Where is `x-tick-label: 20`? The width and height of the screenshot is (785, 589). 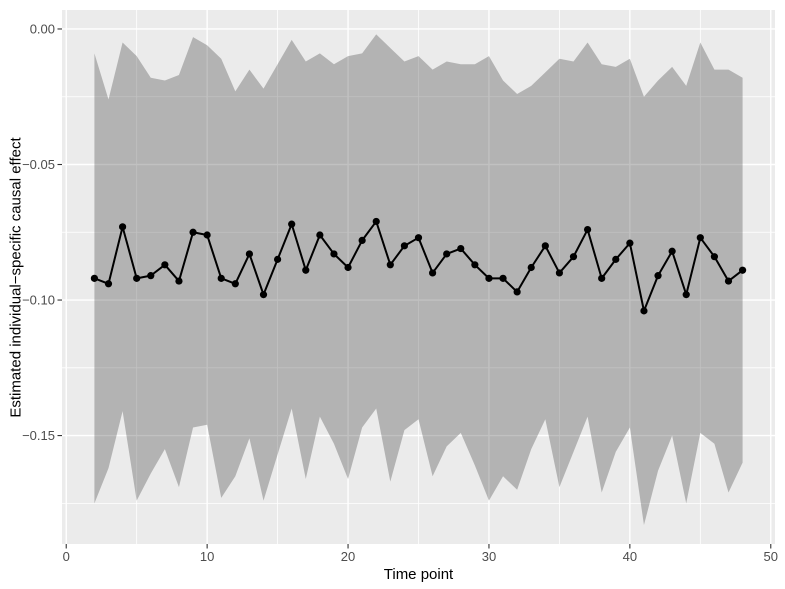
x-tick-label: 20 is located at coordinates (348, 556).